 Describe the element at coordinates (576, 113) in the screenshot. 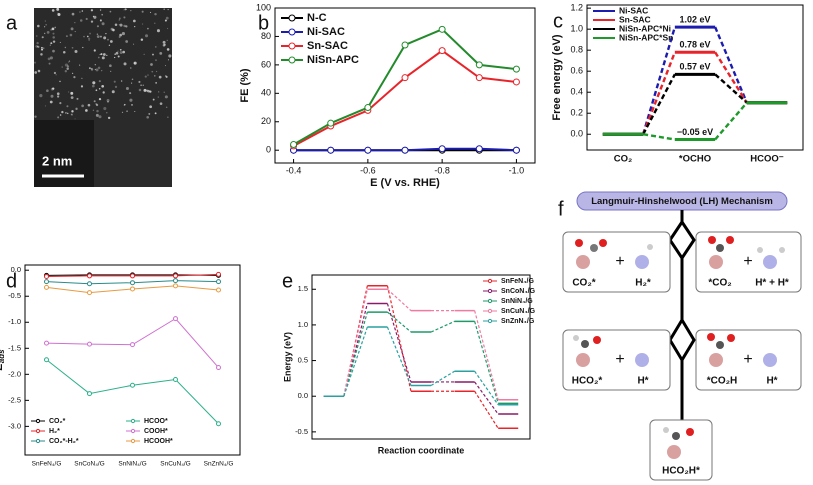

I see `y-tick-label: 0.2` at that location.